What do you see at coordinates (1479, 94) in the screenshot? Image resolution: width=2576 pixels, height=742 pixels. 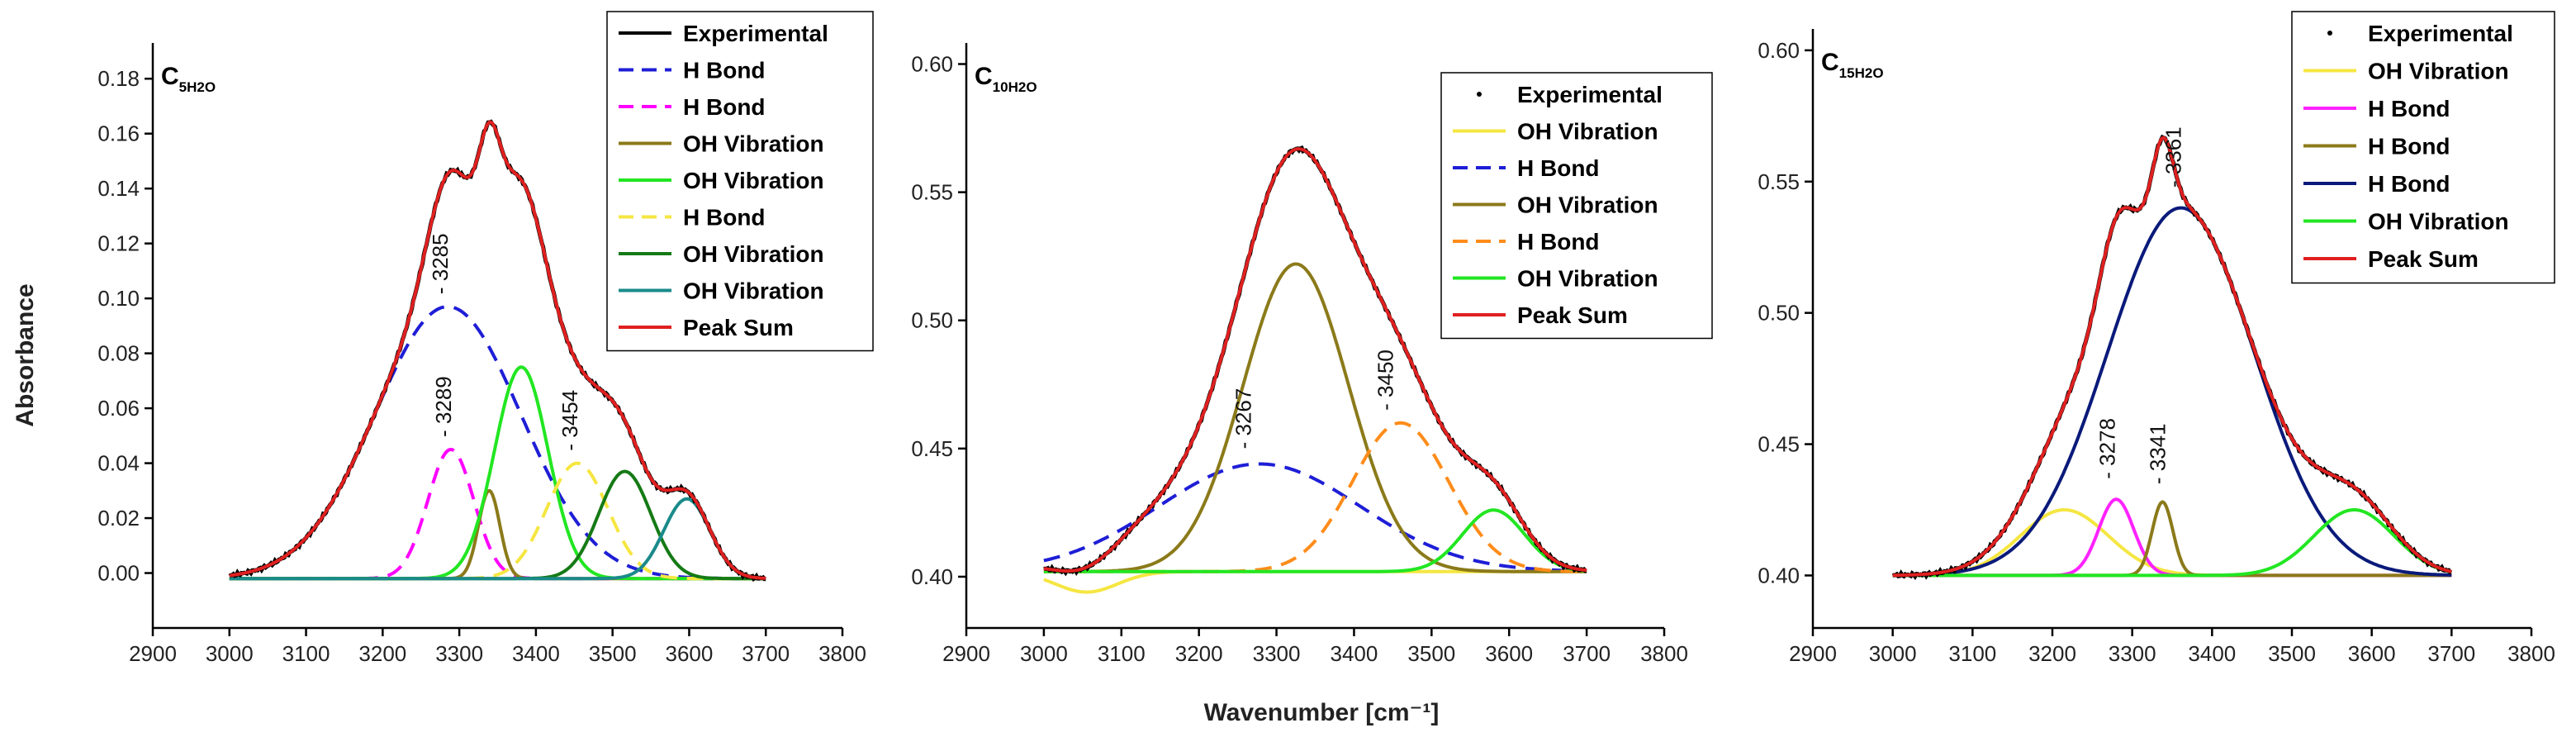 I see `legend-swatch` at bounding box center [1479, 94].